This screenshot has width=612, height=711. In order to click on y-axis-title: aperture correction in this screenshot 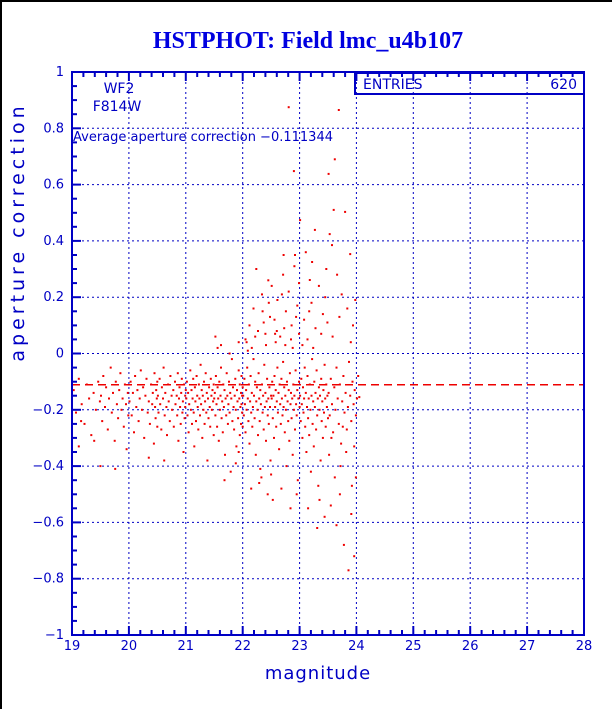, I will do `click(18, 231)`.